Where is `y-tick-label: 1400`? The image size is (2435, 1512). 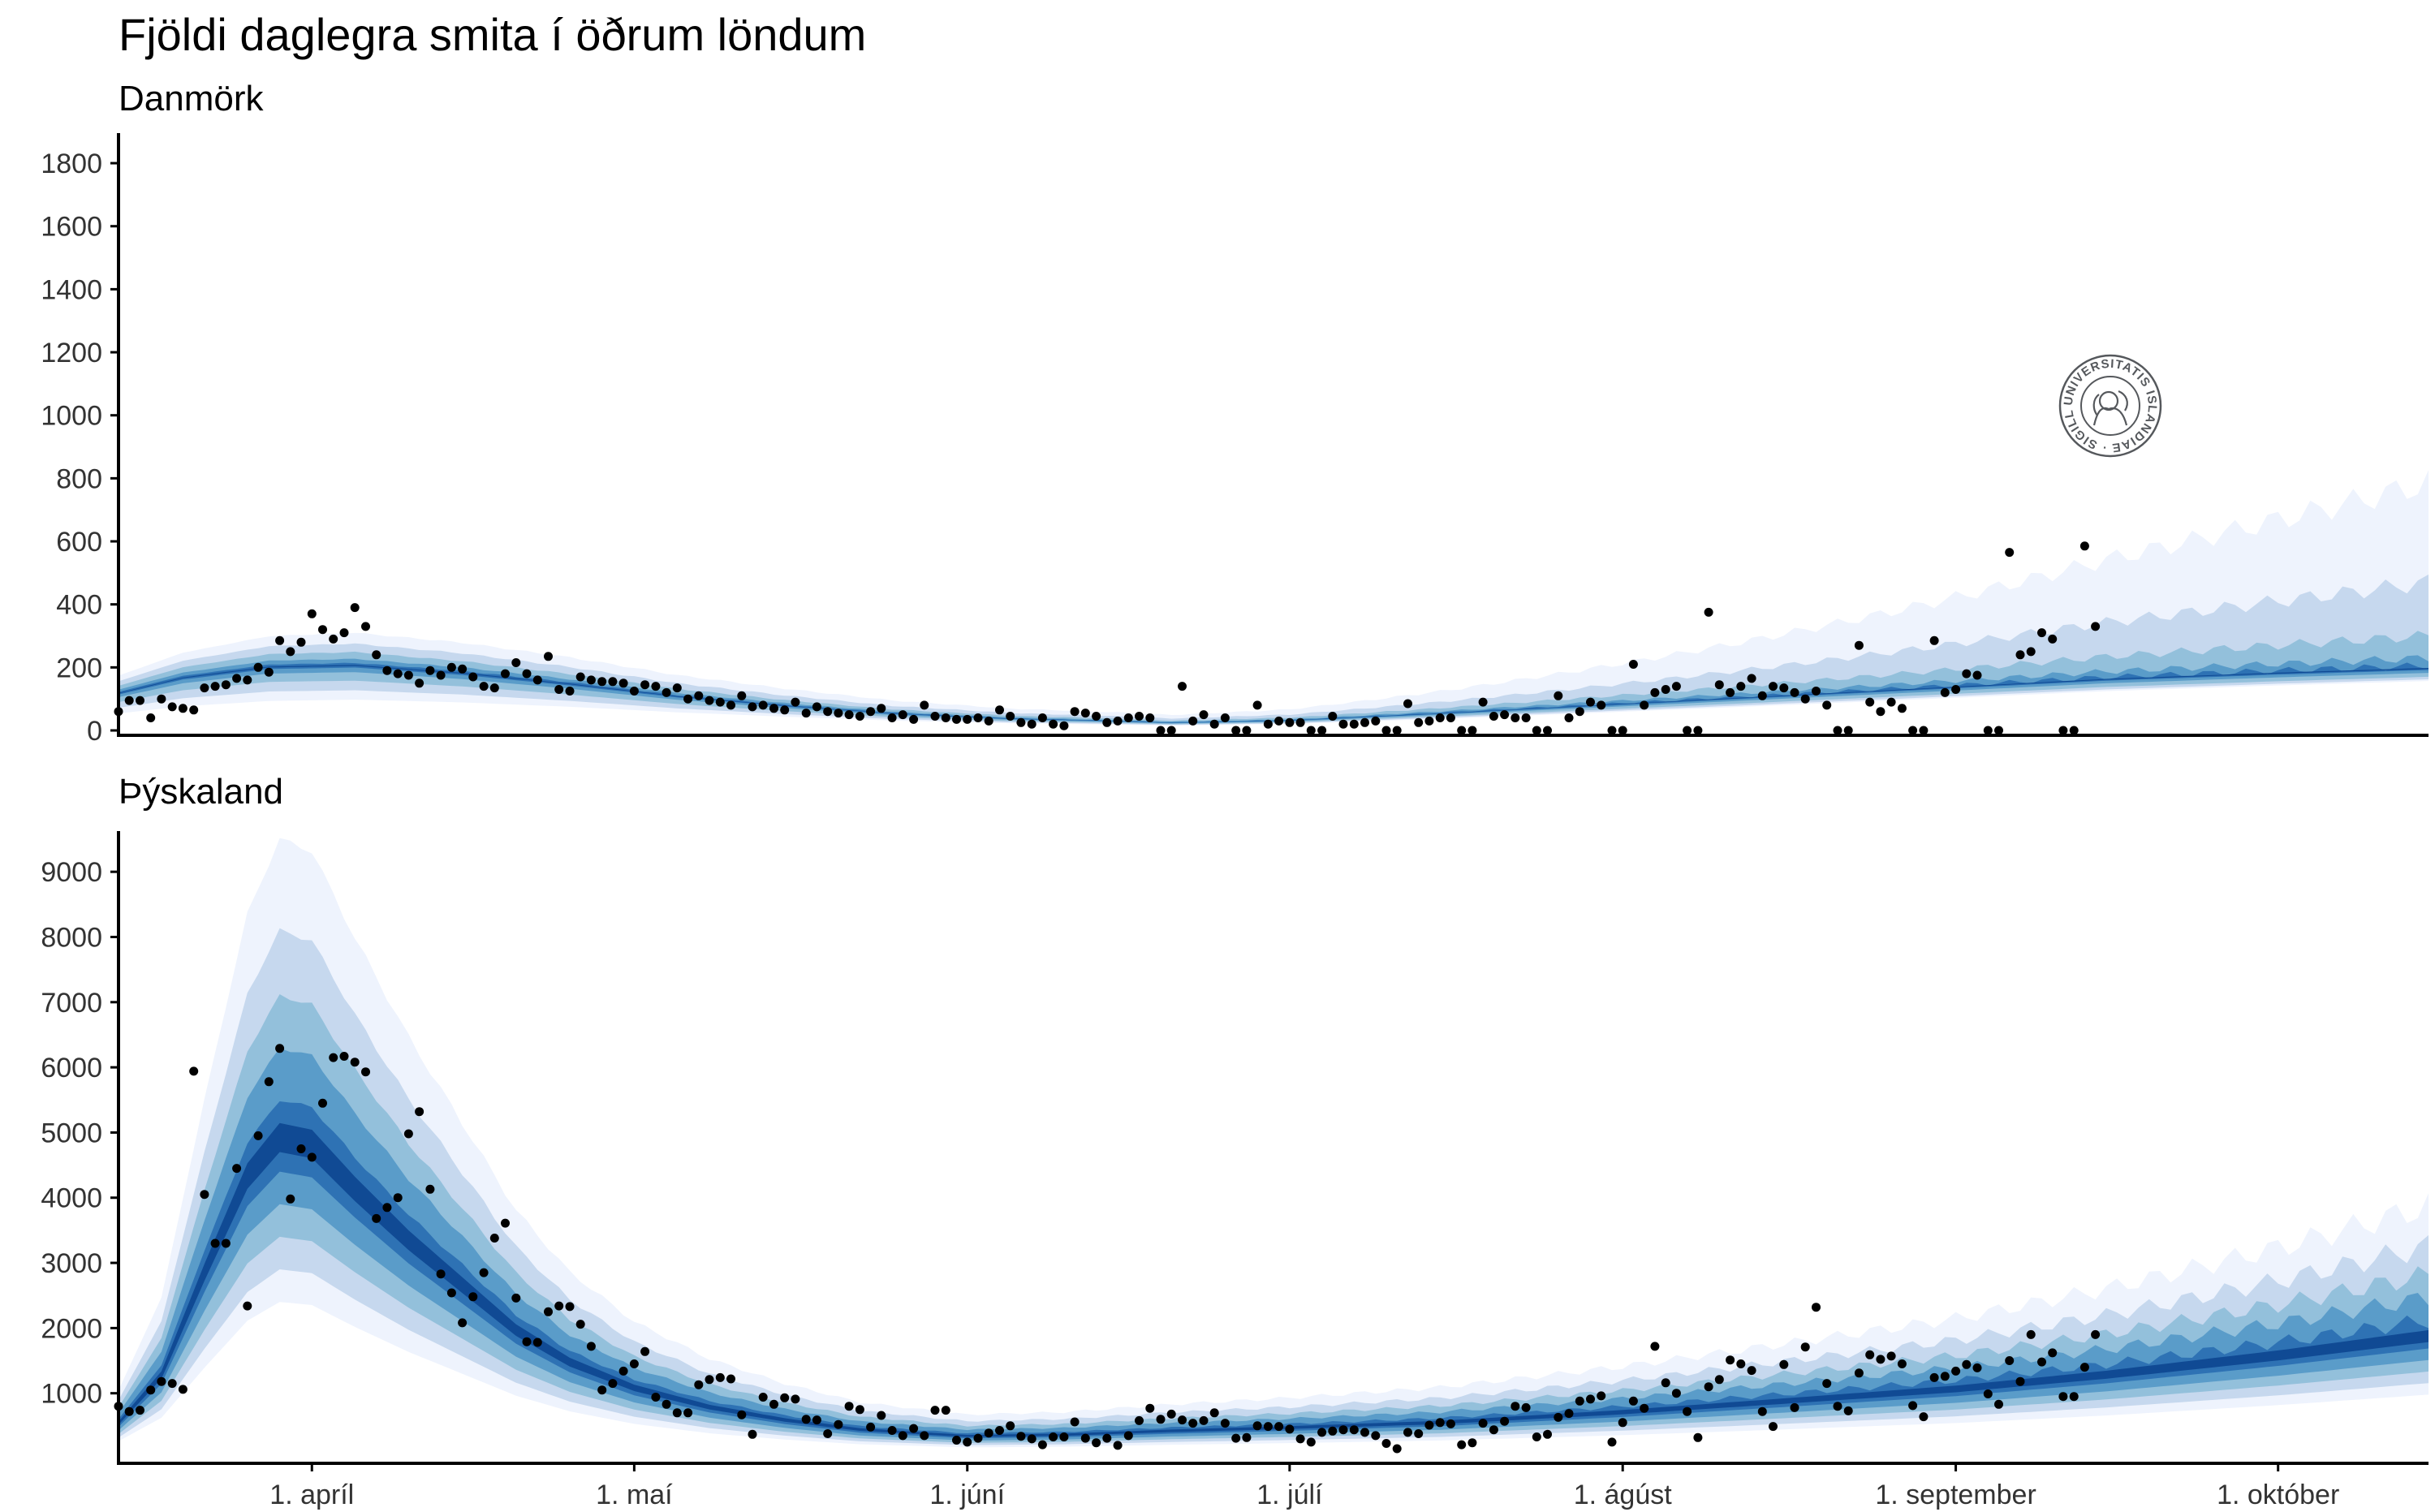
y-tick-label: 1400 is located at coordinates (71, 290).